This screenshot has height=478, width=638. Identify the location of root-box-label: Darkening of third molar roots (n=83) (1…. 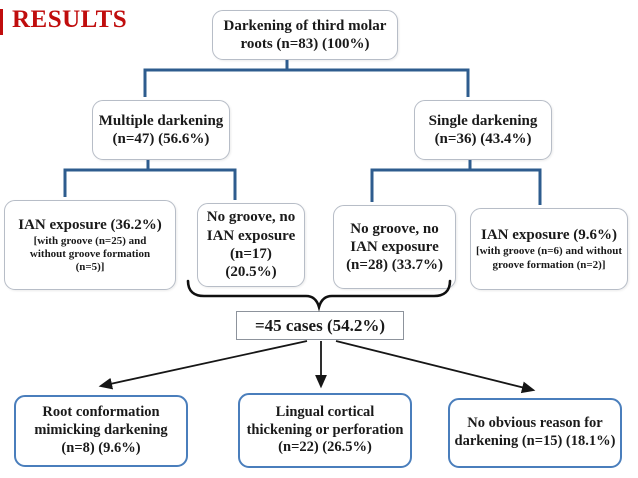
(305, 34).